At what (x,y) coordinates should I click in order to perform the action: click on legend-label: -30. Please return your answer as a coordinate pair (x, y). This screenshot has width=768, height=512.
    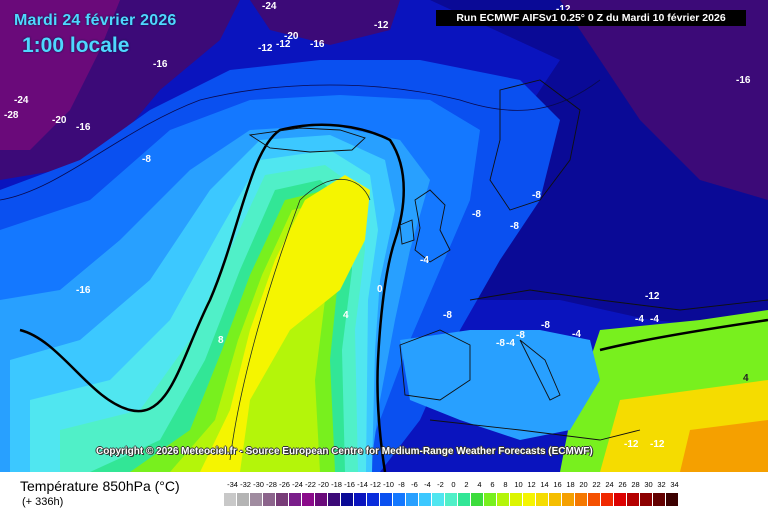
    Looking at the image, I should click on (258, 484).